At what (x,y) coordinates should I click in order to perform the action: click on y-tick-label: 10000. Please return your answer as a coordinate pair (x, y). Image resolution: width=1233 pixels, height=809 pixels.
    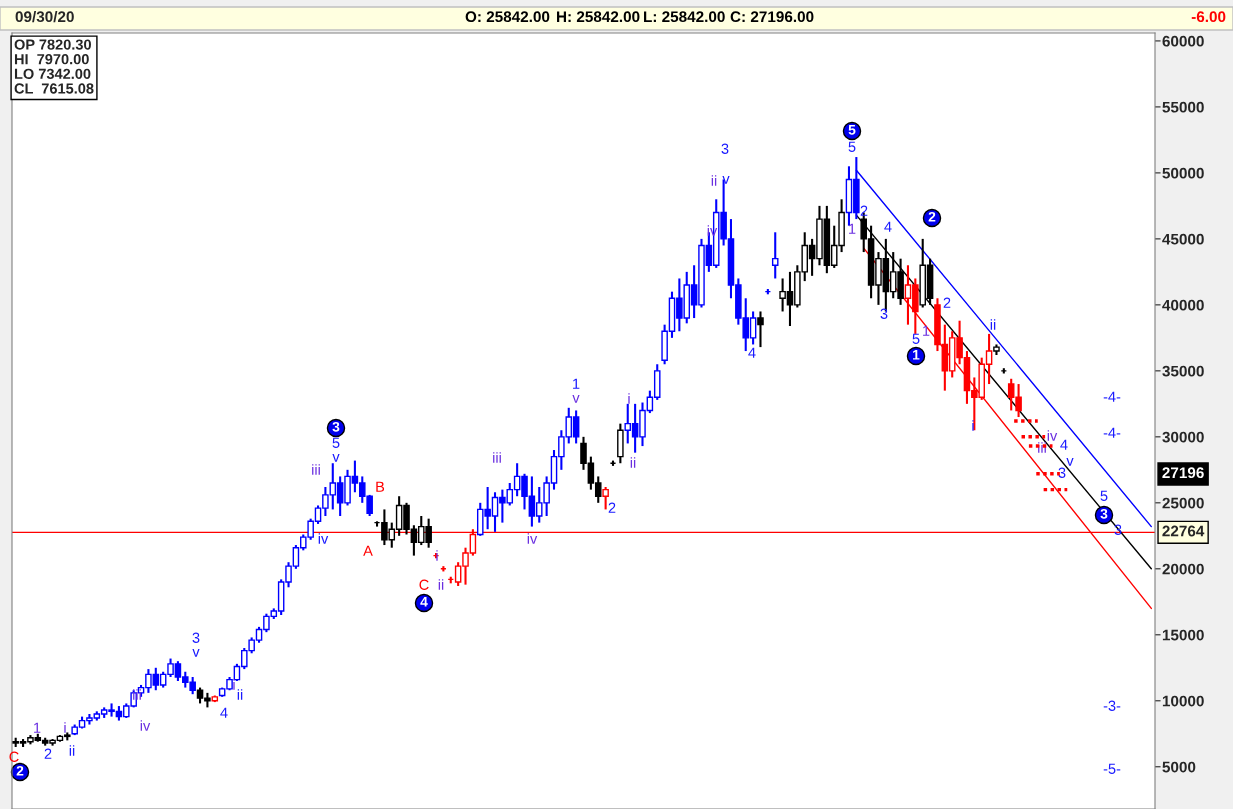
    Looking at the image, I should click on (1183, 701).